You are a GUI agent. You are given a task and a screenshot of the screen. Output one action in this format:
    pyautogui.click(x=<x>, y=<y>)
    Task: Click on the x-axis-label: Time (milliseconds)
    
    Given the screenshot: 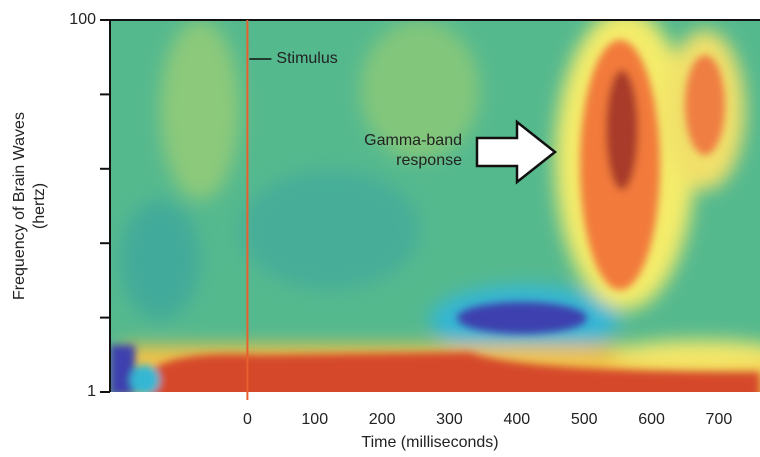 What is the action you would take?
    pyautogui.click(x=429, y=442)
    